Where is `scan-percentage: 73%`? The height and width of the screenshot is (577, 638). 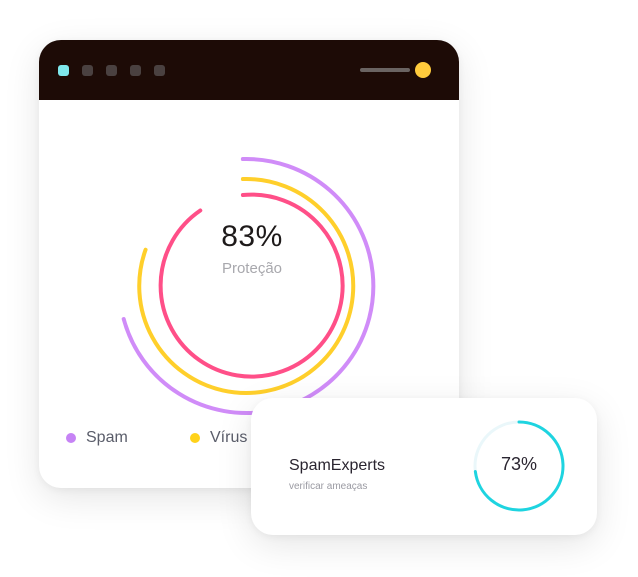
scan-percentage: 73% is located at coordinates (519, 464).